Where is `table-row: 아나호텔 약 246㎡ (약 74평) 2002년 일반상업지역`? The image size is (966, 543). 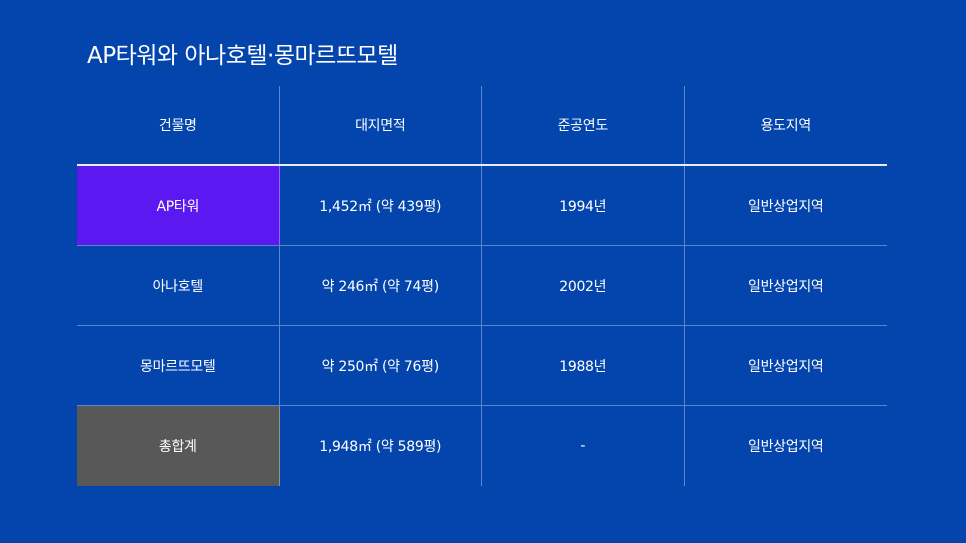
table-row: 아나호텔 약 246㎡ (약 74평) 2002년 일반상업지역 is located at coordinates (482, 286).